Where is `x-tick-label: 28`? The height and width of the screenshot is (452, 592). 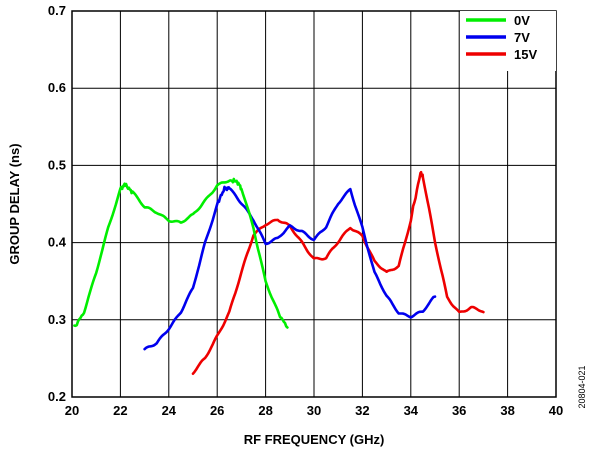
x-tick-label: 28 is located at coordinates (265, 410).